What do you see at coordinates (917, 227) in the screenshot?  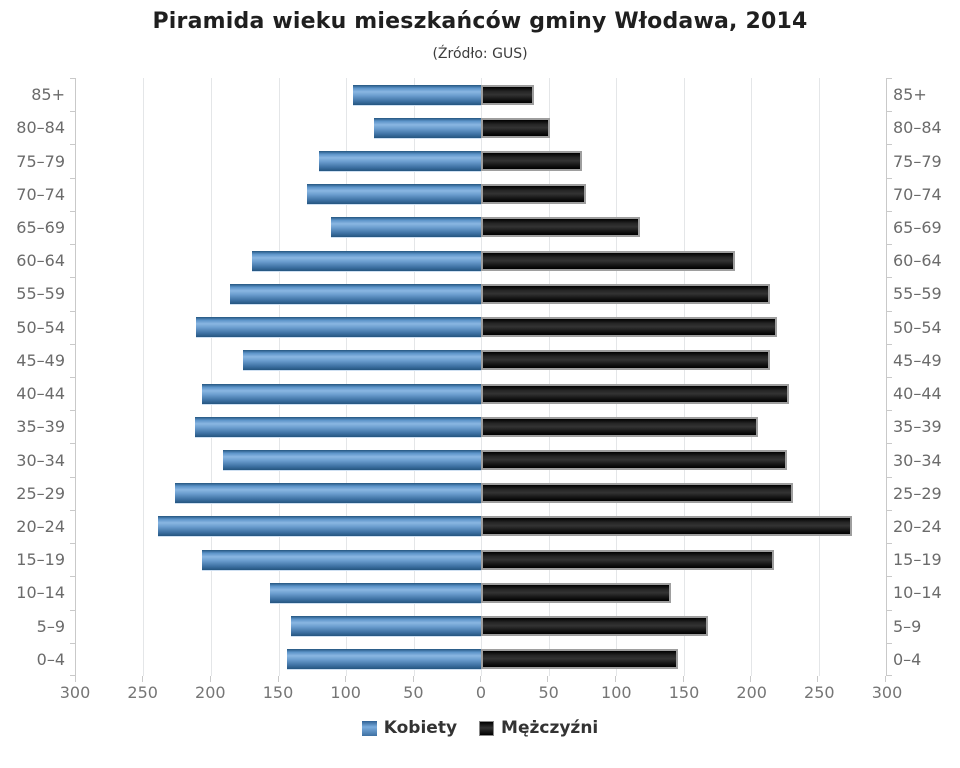 I see `age-label: 65–69` at bounding box center [917, 227].